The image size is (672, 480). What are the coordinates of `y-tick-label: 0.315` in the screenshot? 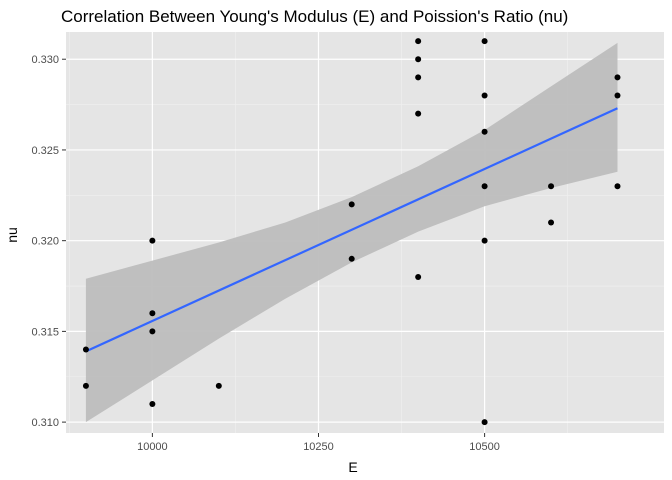 It's located at (45, 332).